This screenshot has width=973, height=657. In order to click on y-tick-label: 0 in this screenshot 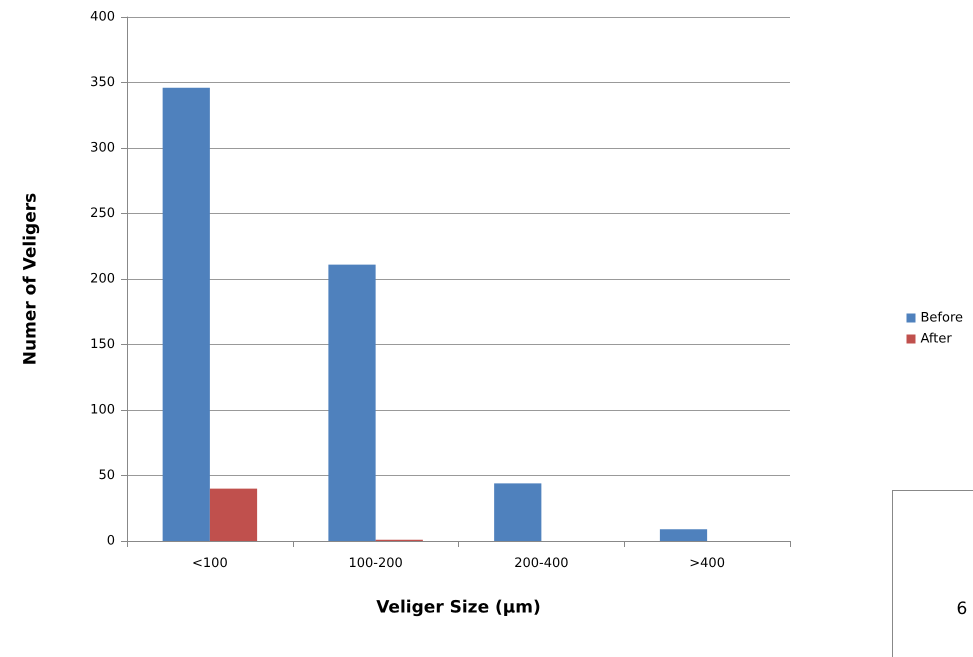, I will do `click(110, 541)`.